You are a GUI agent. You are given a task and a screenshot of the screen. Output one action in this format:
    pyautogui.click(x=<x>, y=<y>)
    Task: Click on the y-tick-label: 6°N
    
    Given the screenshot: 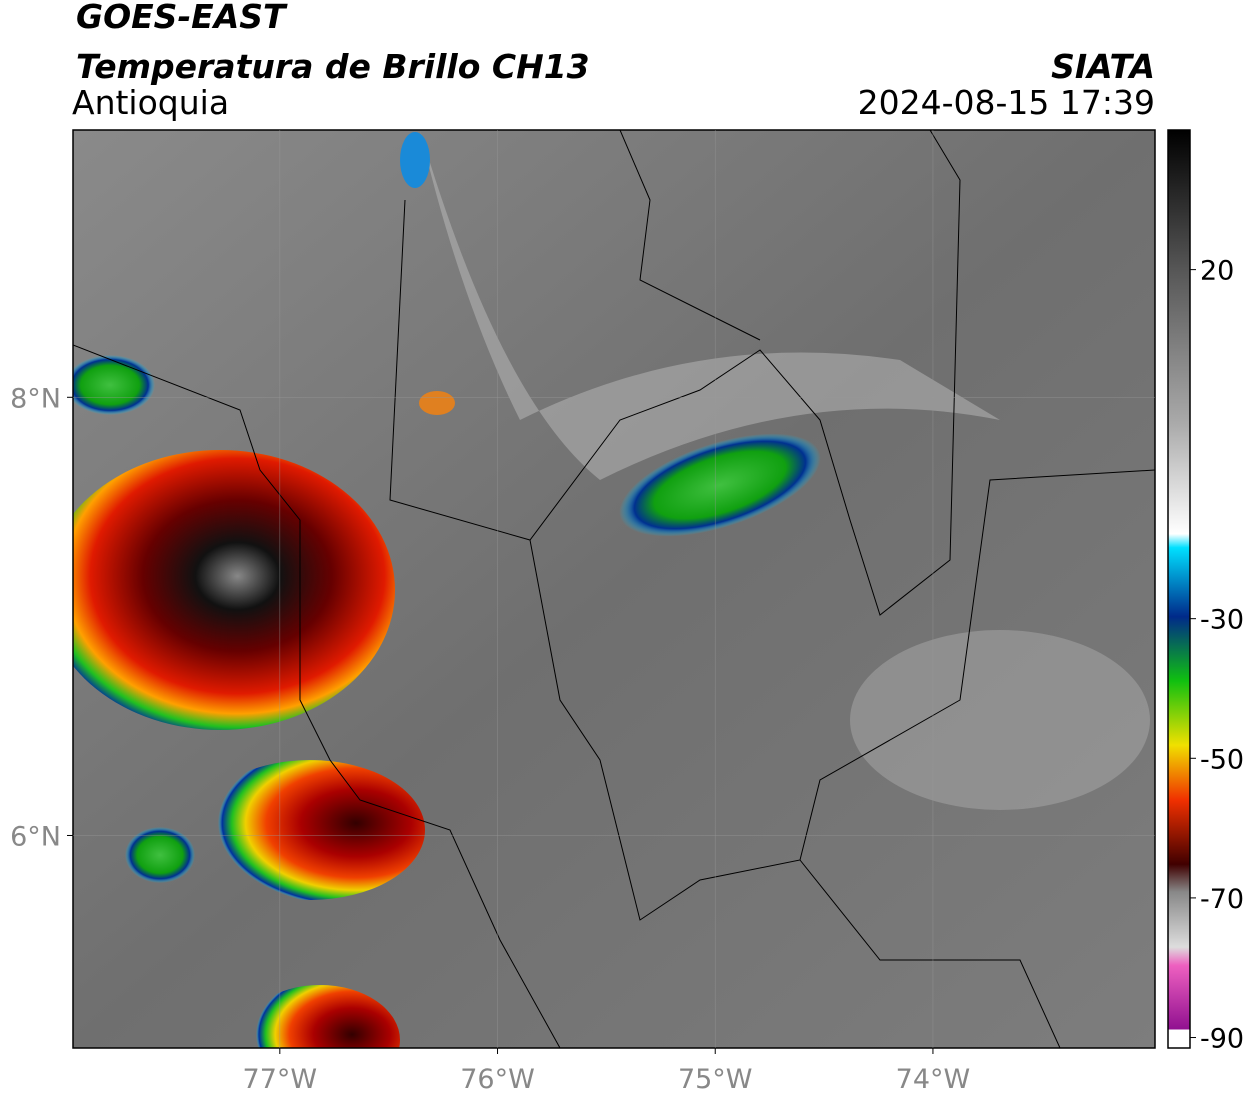 What is the action you would take?
    pyautogui.click(x=35, y=836)
    